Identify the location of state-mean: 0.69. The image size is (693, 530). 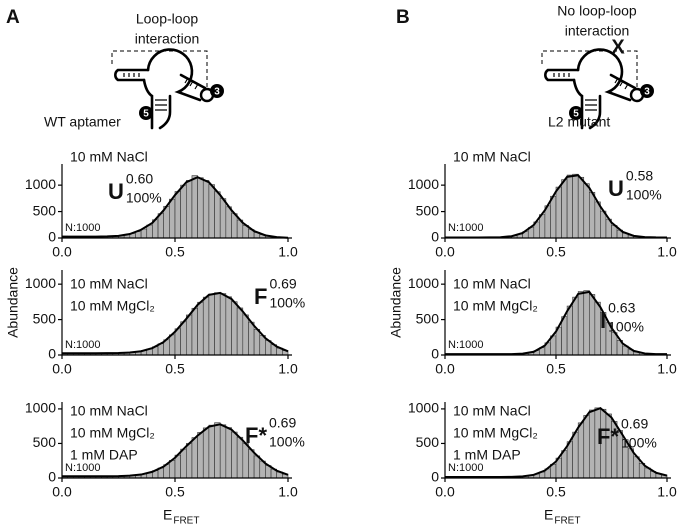
(282, 423).